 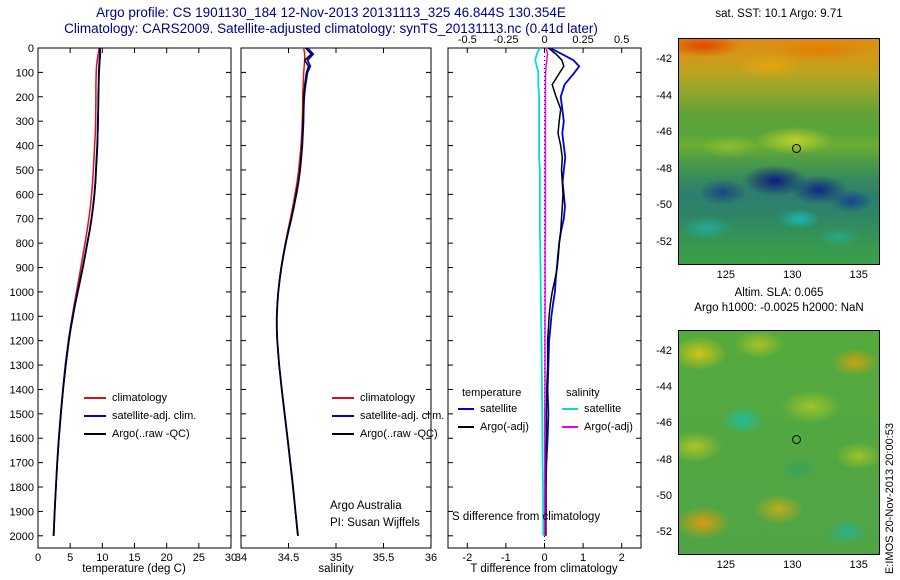 I want to click on difference-legend-salinity: salinity satellite Argo(-adj), so click(x=597, y=410).